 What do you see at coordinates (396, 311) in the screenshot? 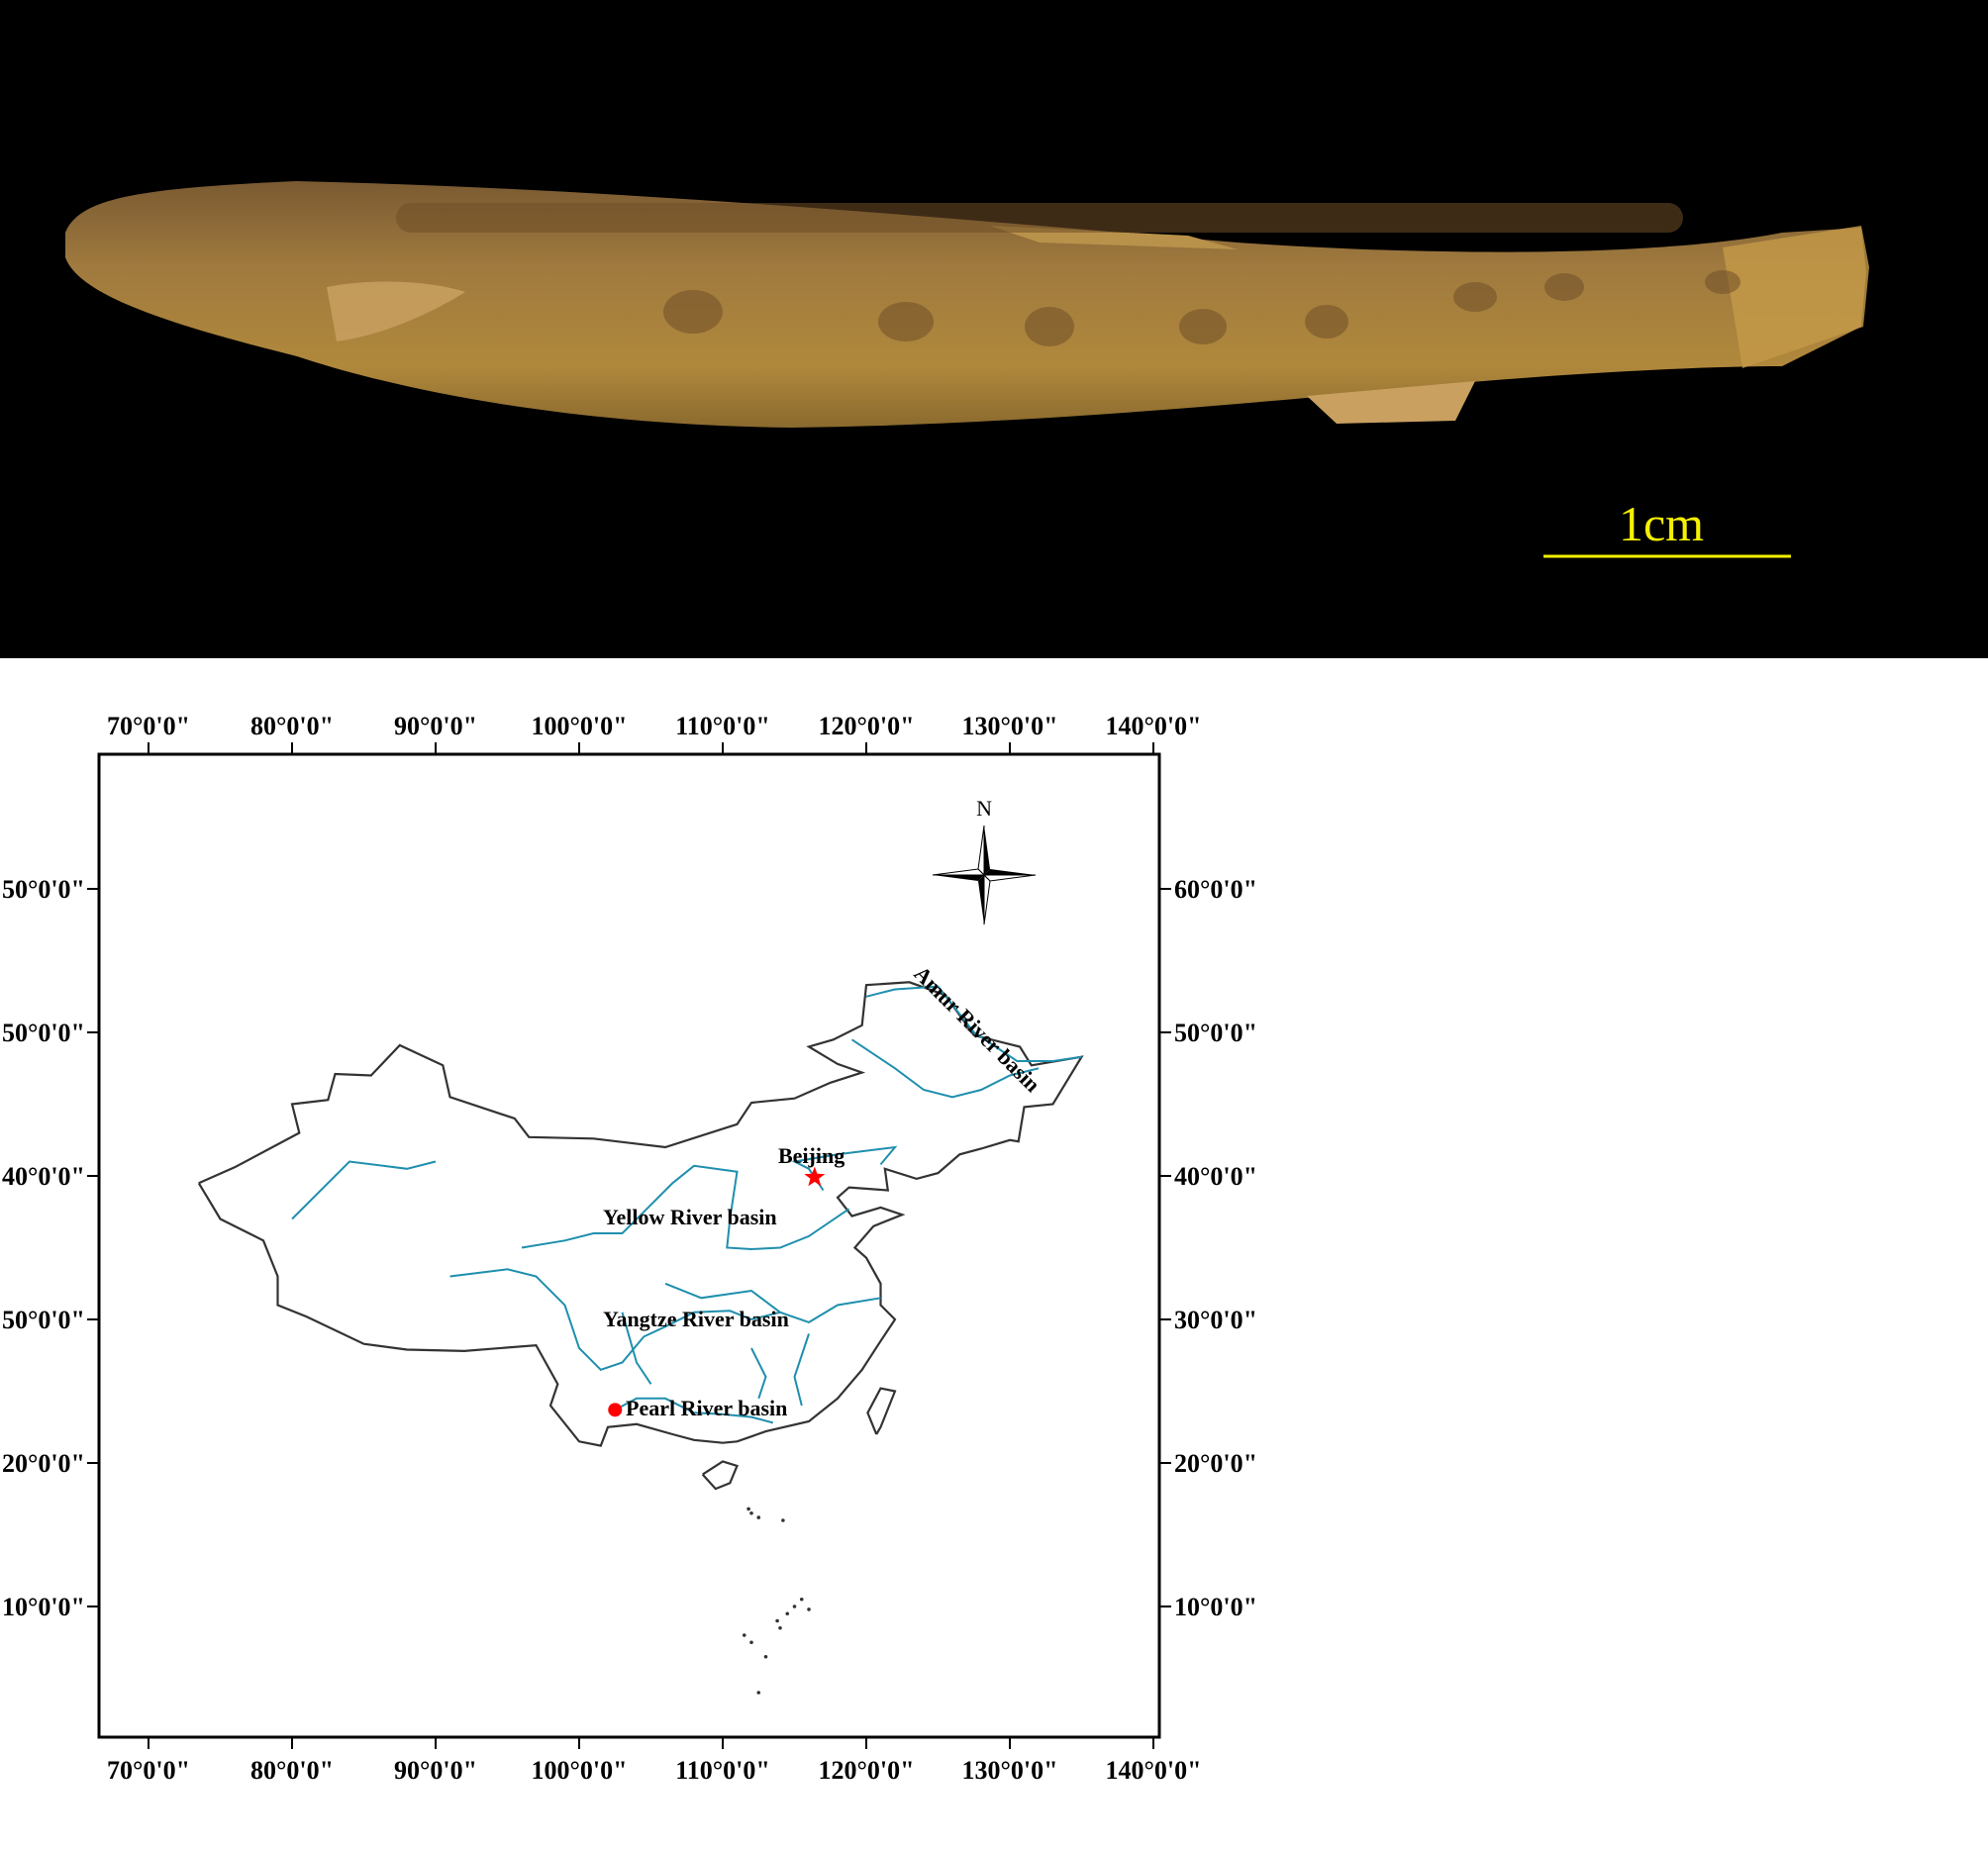
I see `pectoral-fin` at bounding box center [396, 311].